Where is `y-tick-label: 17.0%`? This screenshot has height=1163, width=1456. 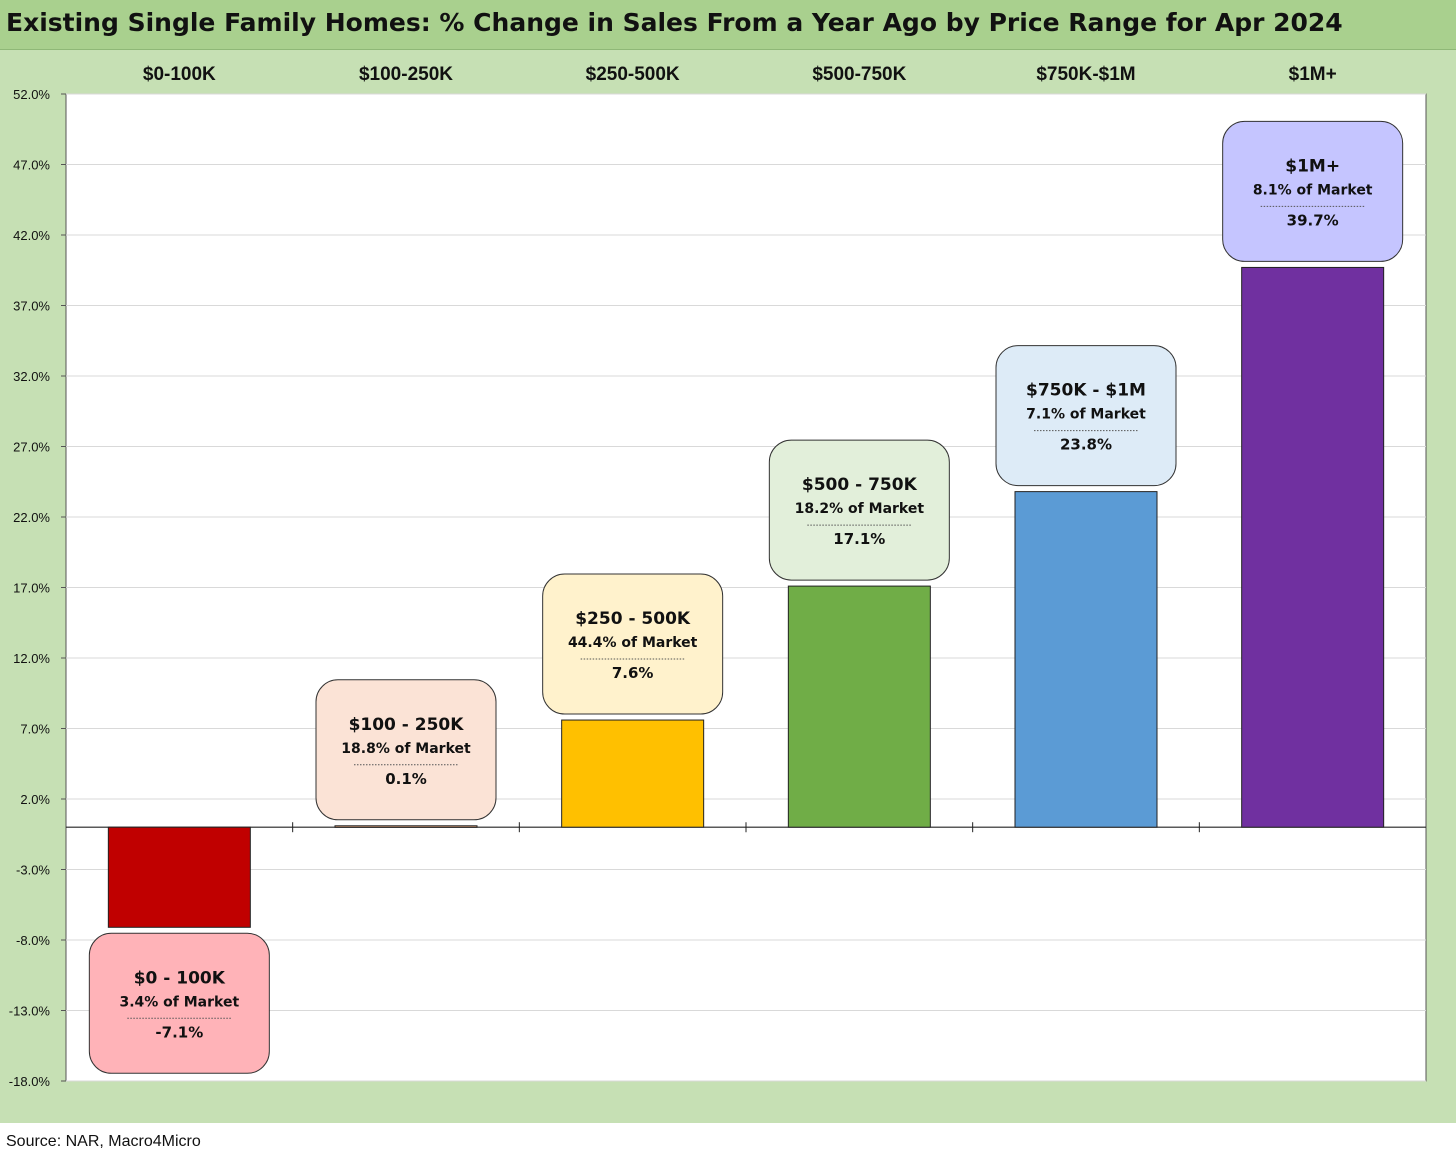
y-tick-label: 17.0% is located at coordinates (31, 588).